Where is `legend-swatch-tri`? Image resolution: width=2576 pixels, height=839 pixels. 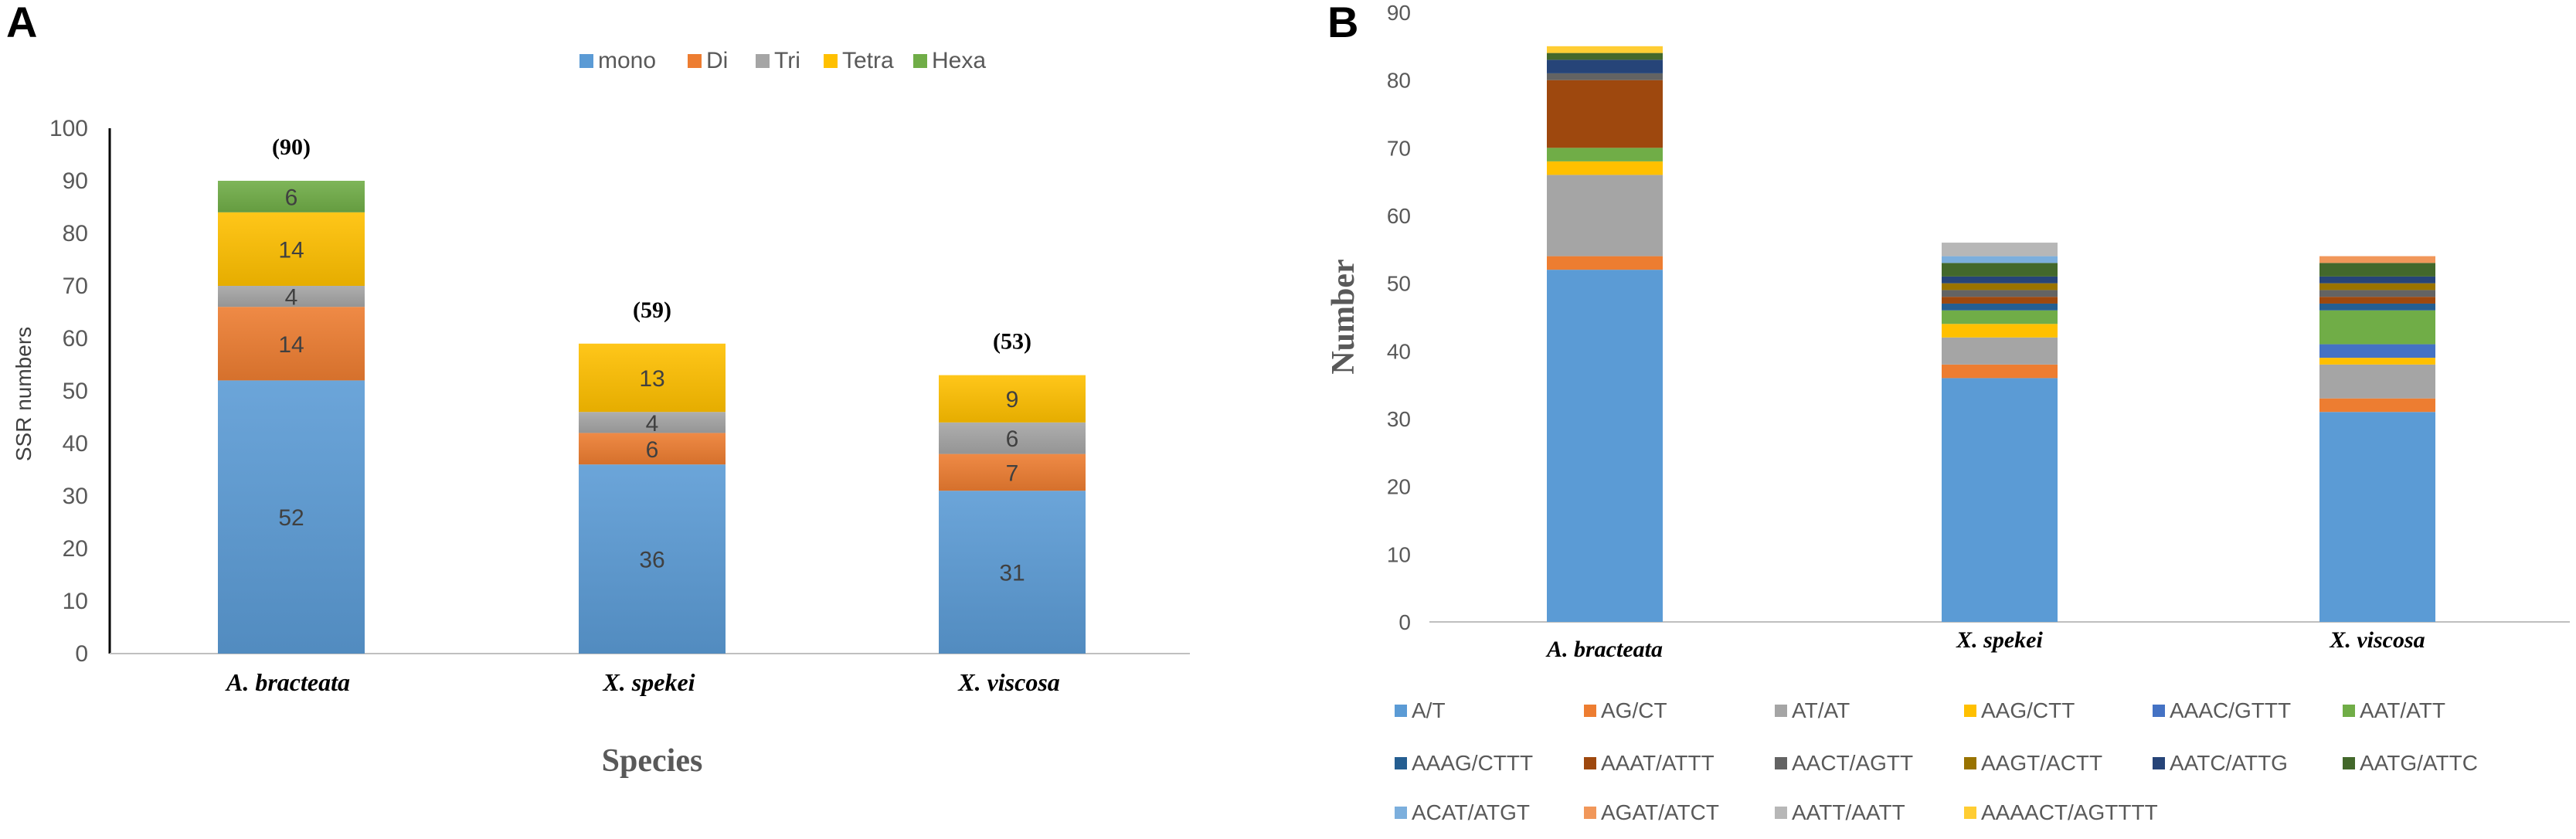
legend-swatch-tri is located at coordinates (763, 61).